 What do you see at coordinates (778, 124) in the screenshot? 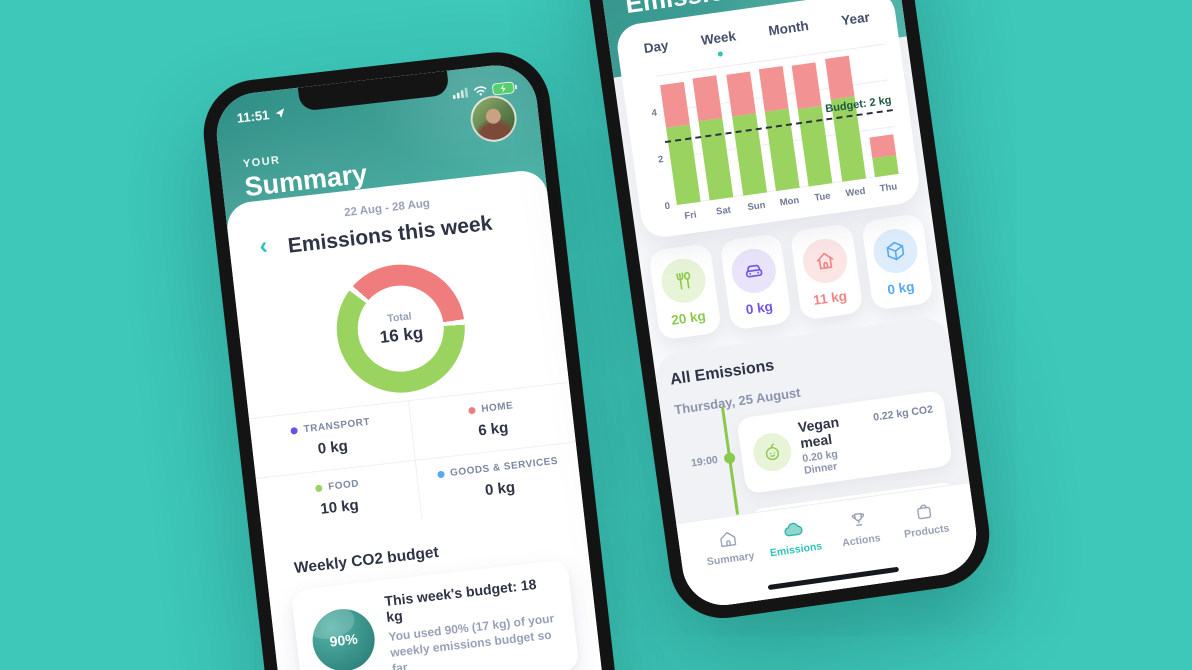
I see `plot-area: Budget: 2 kg` at bounding box center [778, 124].